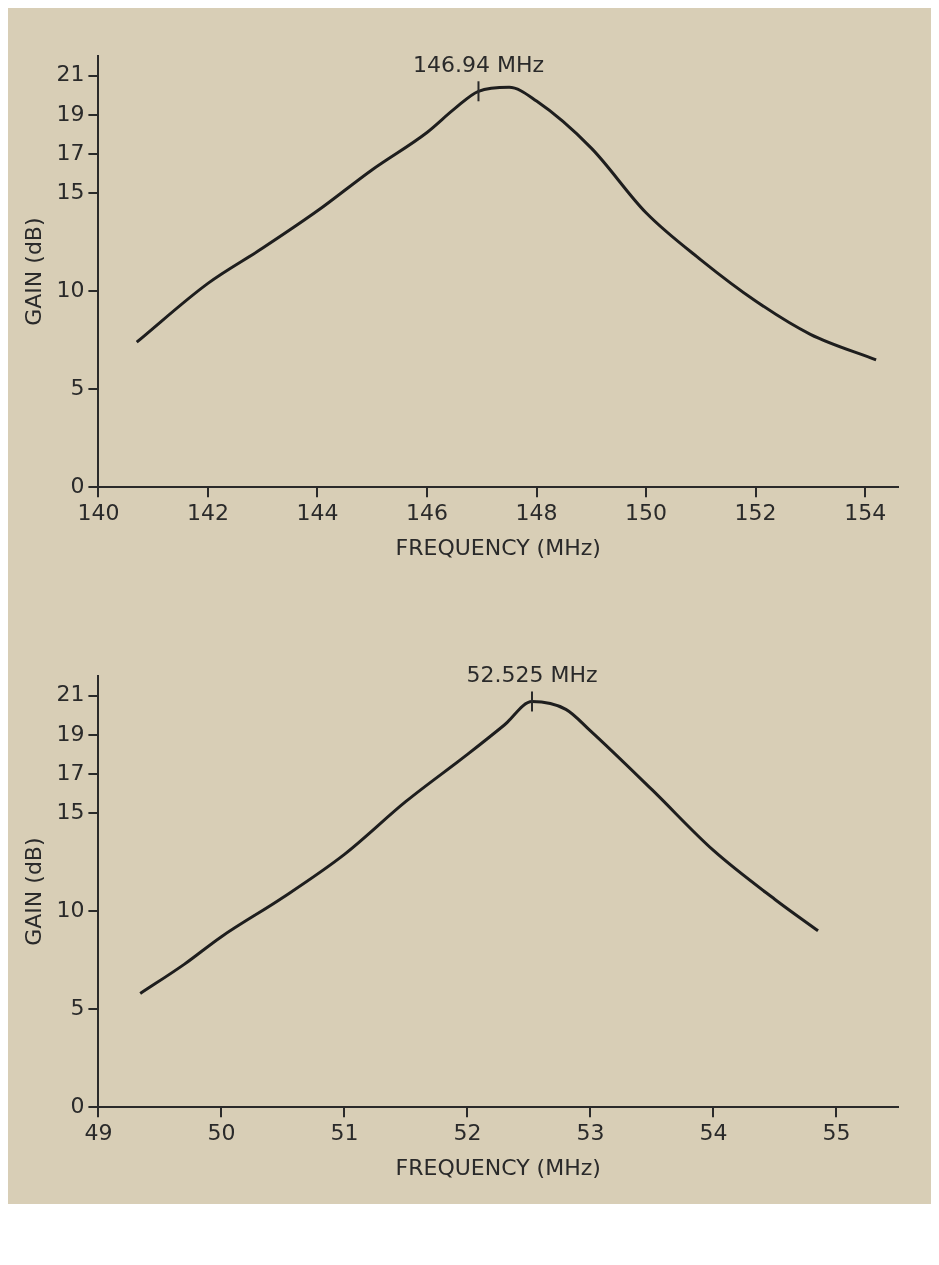 The image size is (939, 1265). What do you see at coordinates (207, 513) in the screenshot?
I see `x-tick-label: 142` at bounding box center [207, 513].